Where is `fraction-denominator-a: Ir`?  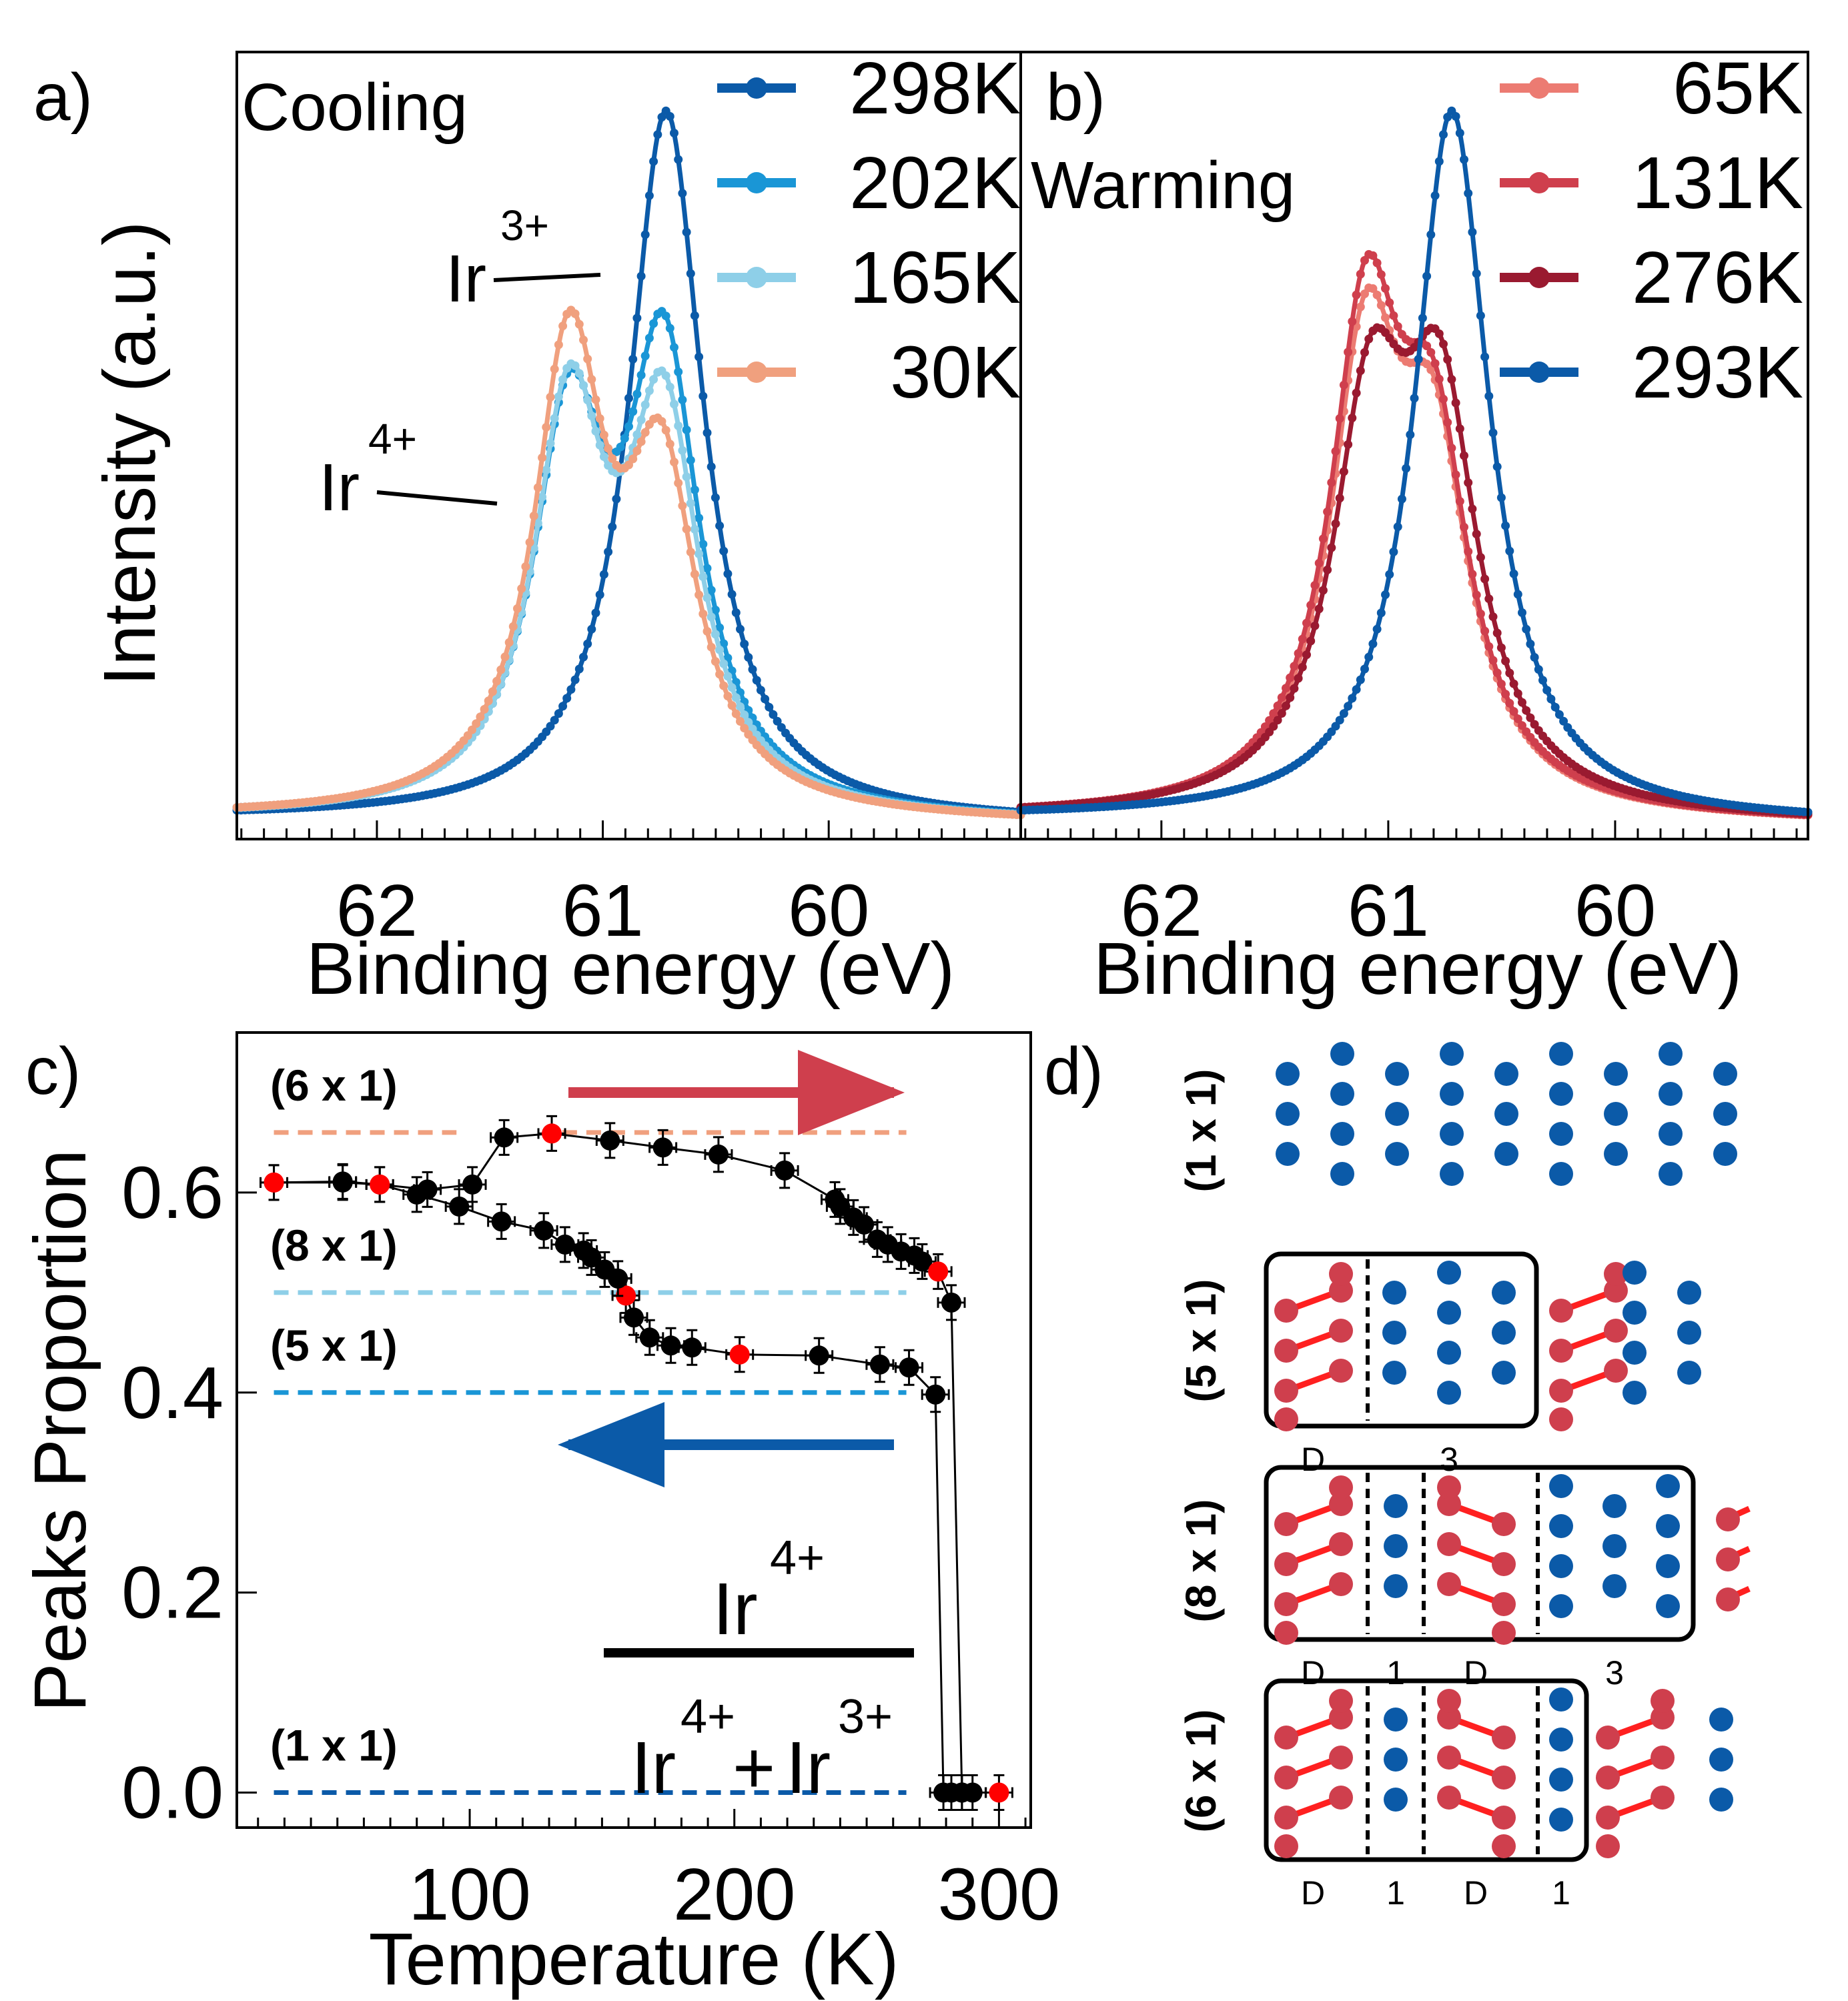
fraction-denominator-a: Ir is located at coordinates (654, 1768).